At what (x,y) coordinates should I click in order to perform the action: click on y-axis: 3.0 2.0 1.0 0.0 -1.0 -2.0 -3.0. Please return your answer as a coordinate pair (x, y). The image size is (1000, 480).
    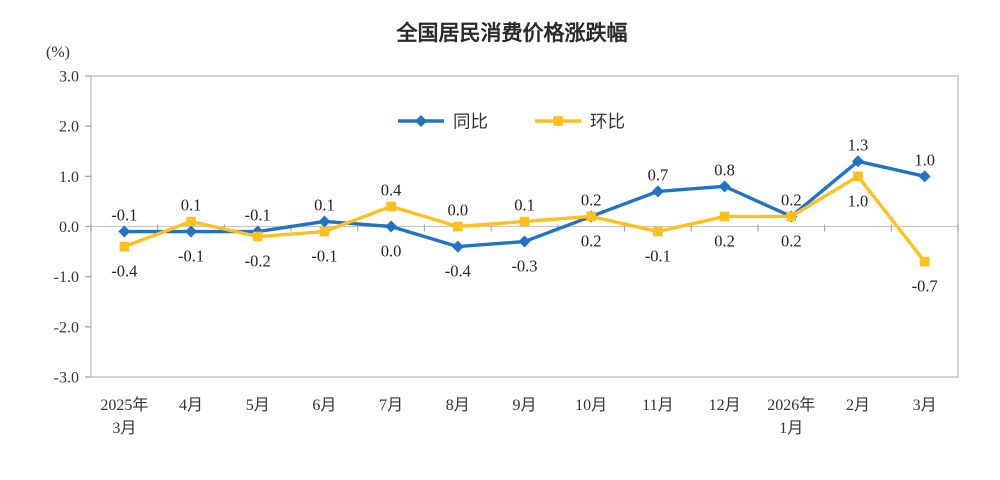
    Looking at the image, I should click on (72, 228).